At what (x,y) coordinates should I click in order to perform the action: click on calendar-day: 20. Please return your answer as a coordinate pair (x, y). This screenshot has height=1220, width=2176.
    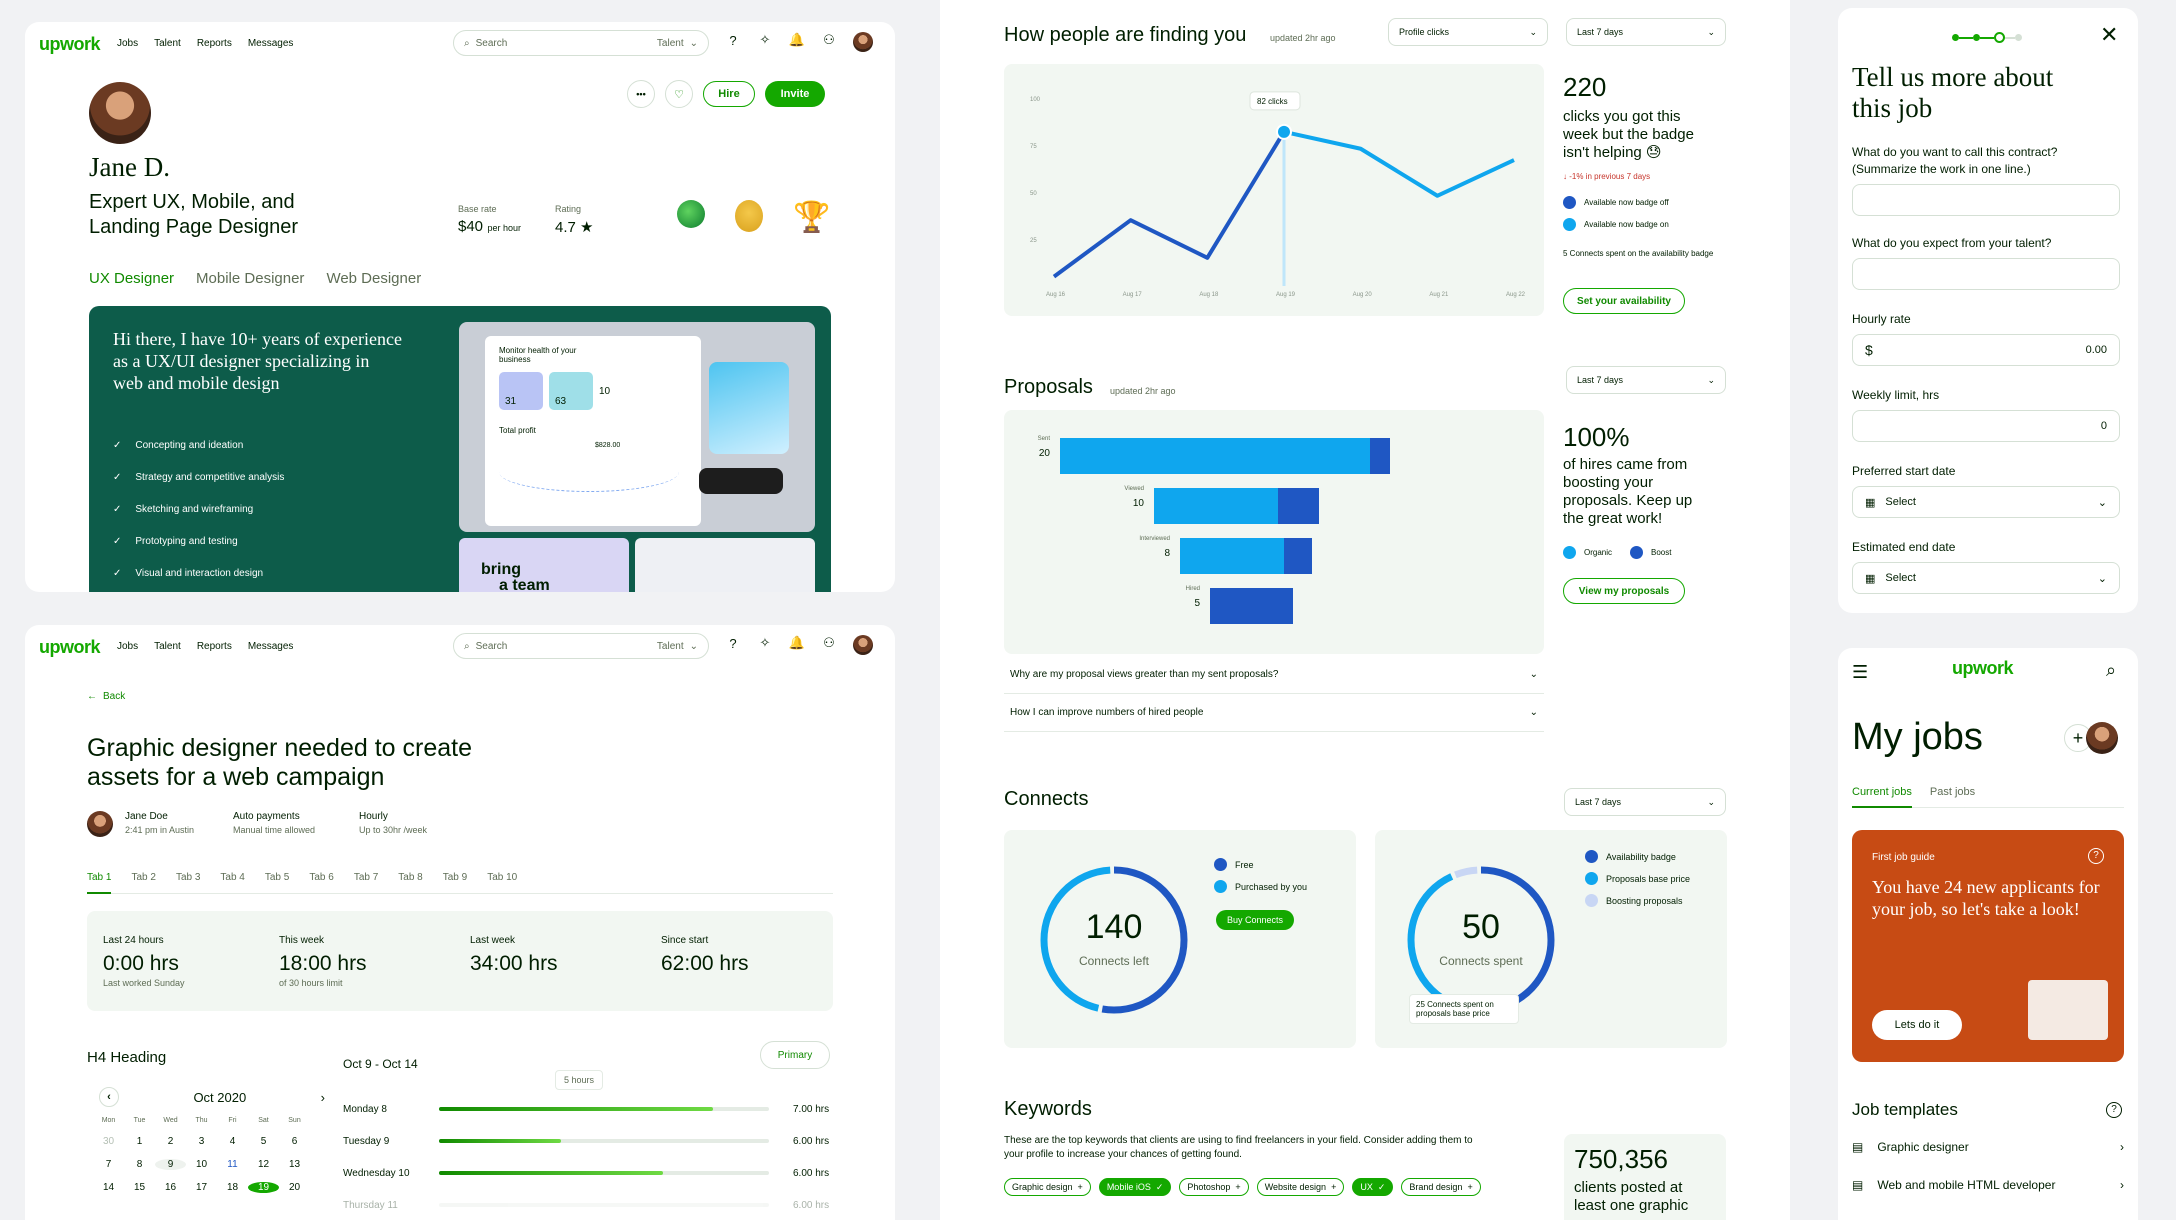
    Looking at the image, I should click on (294, 1187).